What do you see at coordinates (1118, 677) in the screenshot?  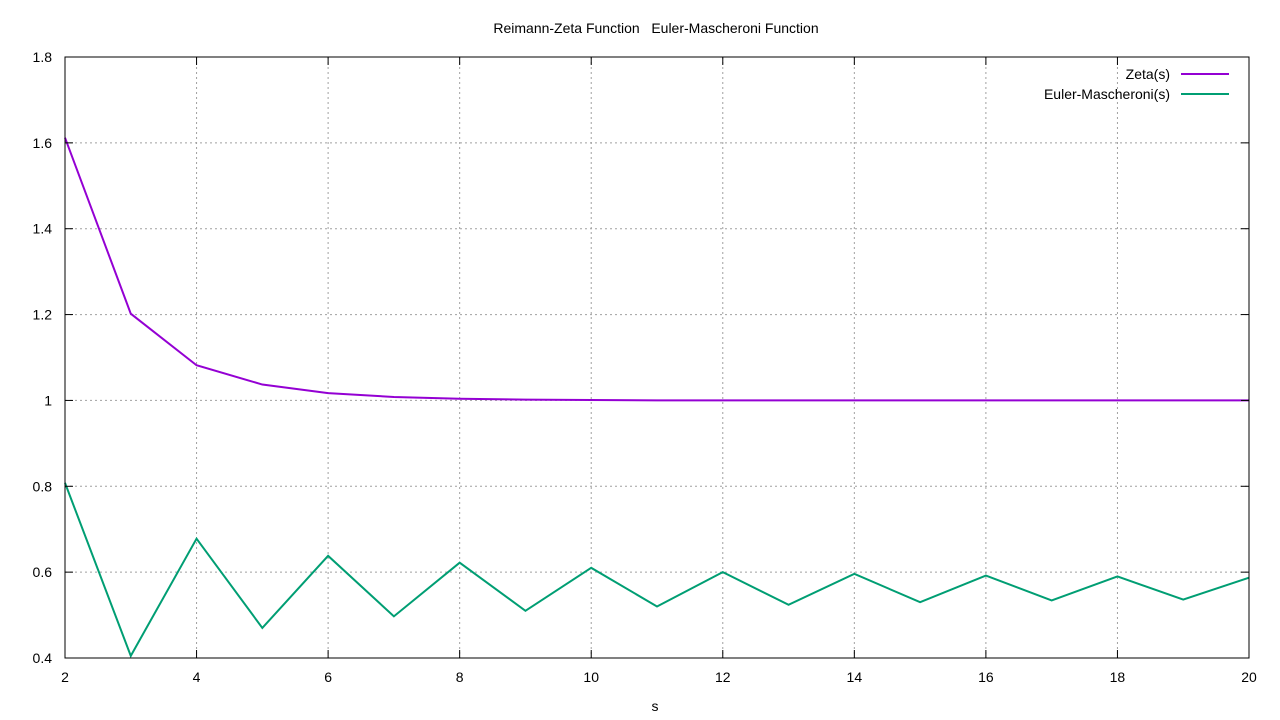 I see `x-tick-label: 18` at bounding box center [1118, 677].